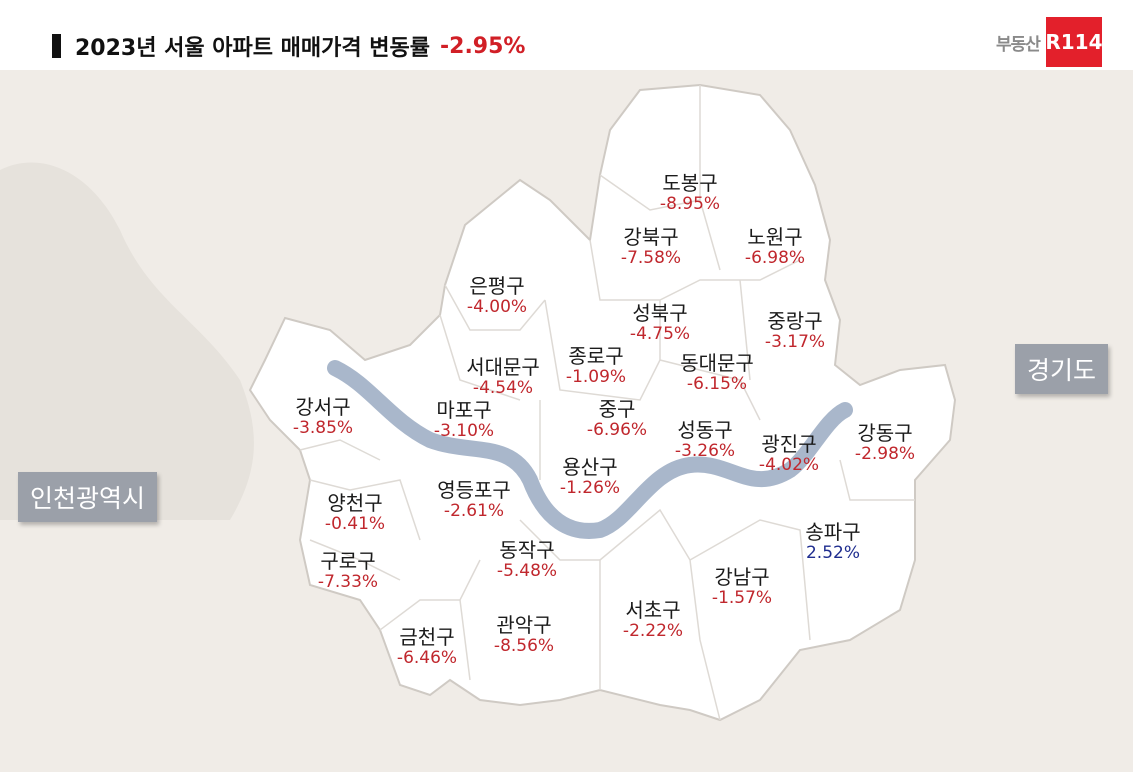  What do you see at coordinates (464, 431) in the screenshot?
I see `district-rate: -3.10%` at bounding box center [464, 431].